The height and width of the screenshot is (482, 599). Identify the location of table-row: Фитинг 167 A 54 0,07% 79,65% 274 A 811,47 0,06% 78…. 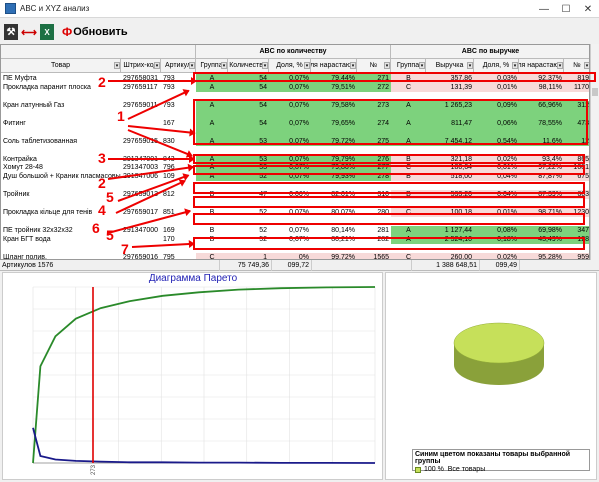
(295, 123).